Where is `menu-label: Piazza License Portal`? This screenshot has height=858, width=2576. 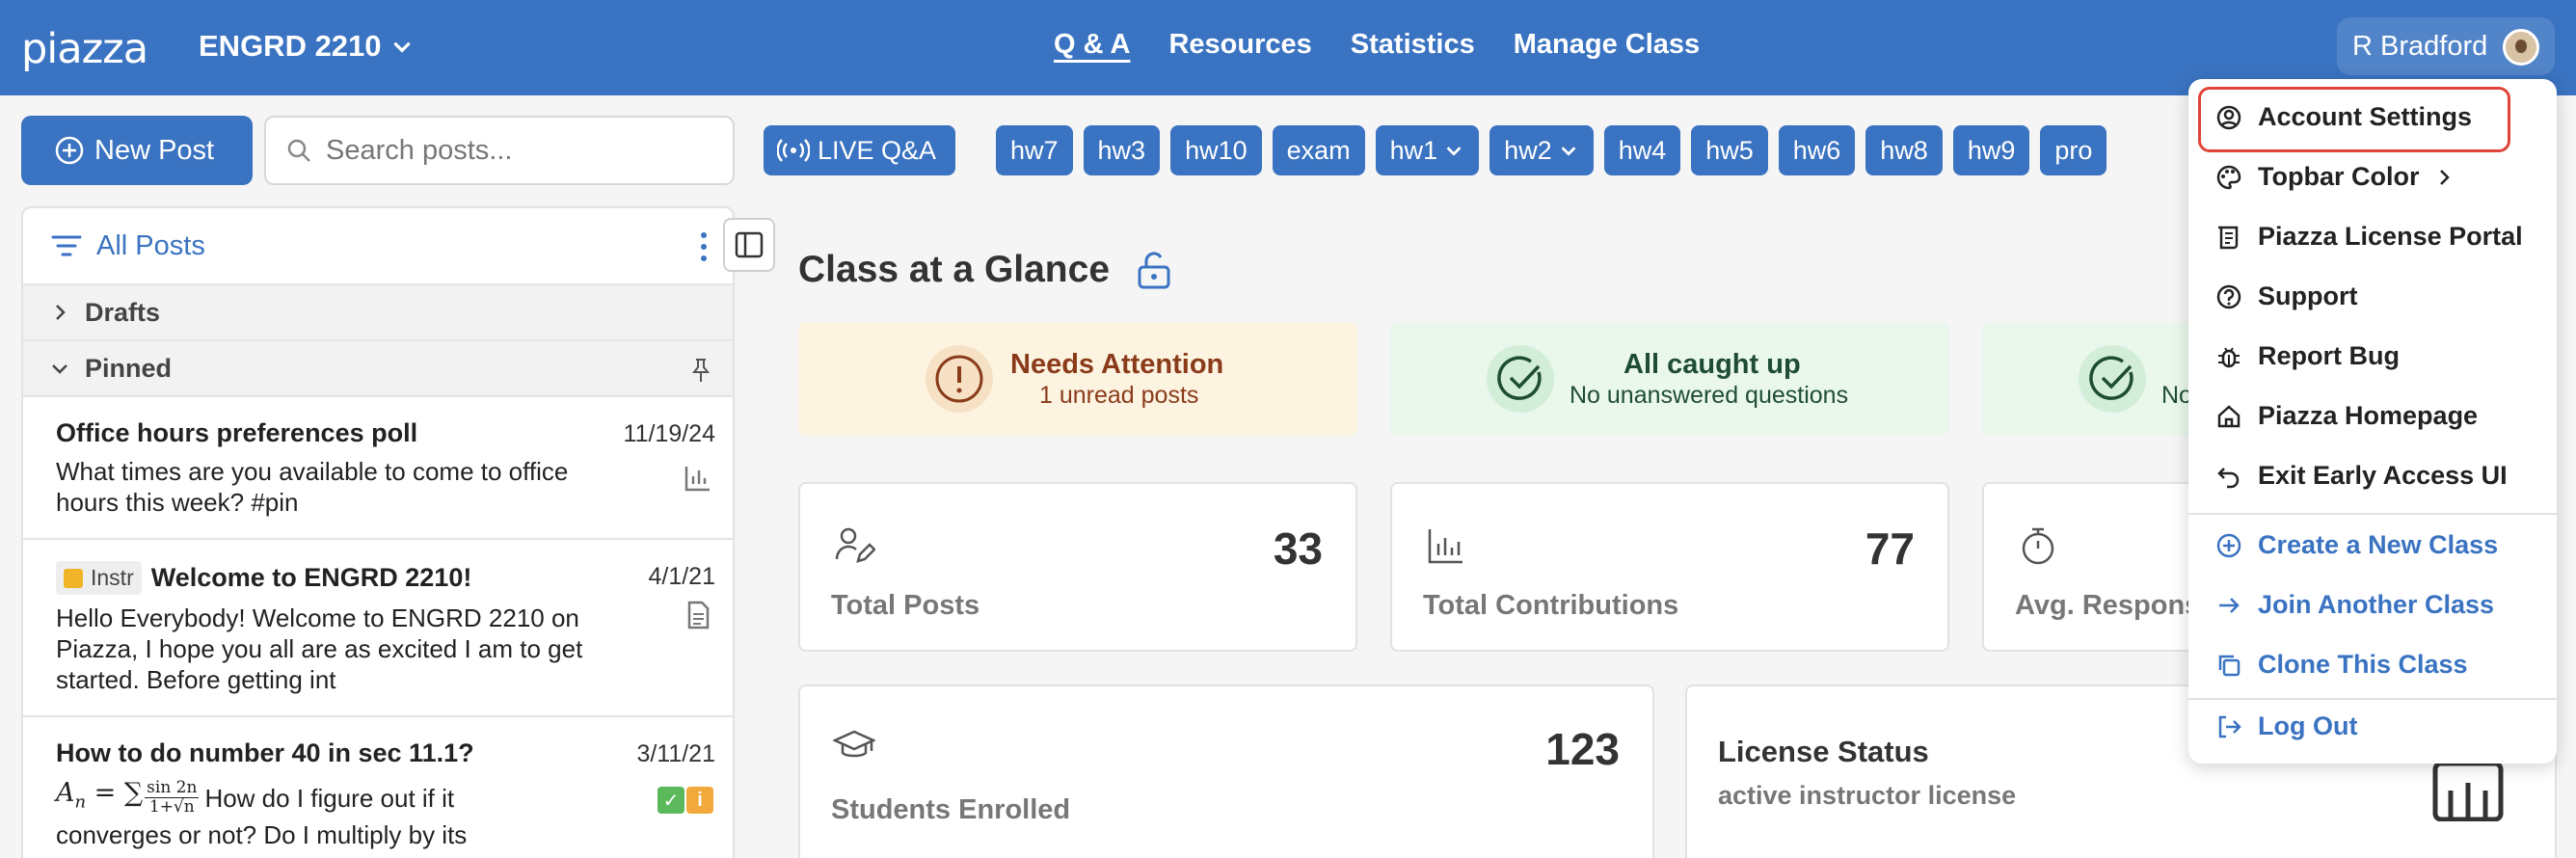 menu-label: Piazza License Portal is located at coordinates (2391, 237).